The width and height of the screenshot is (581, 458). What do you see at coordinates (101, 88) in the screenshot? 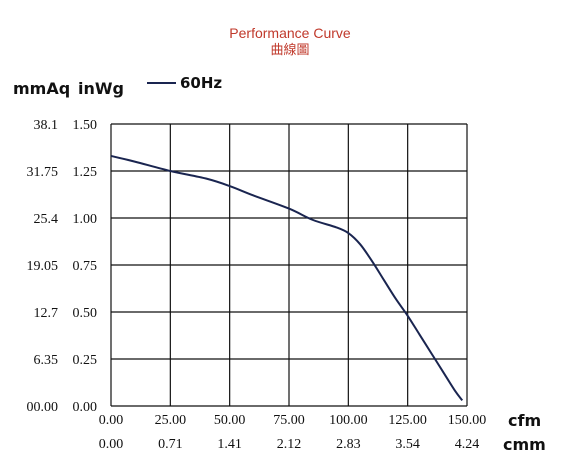
I see `y-unit-right: inWg` at bounding box center [101, 88].